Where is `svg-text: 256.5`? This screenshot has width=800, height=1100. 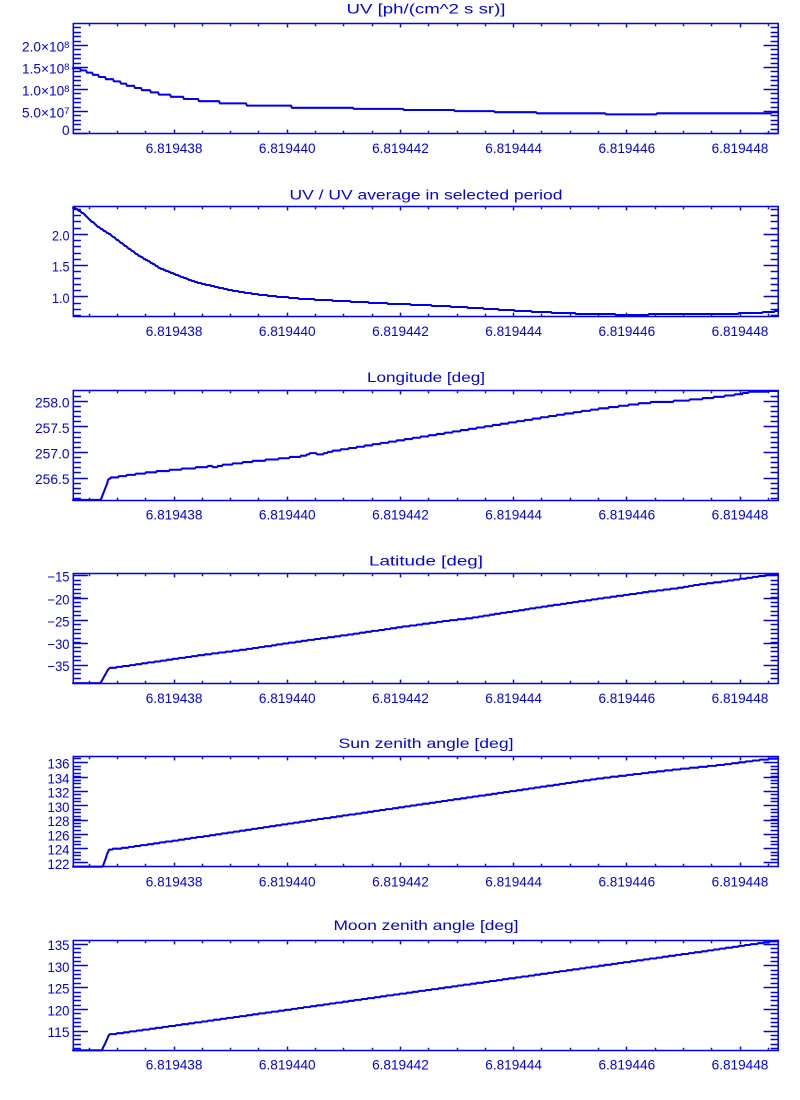 svg-text: 256.5 is located at coordinates (52, 479).